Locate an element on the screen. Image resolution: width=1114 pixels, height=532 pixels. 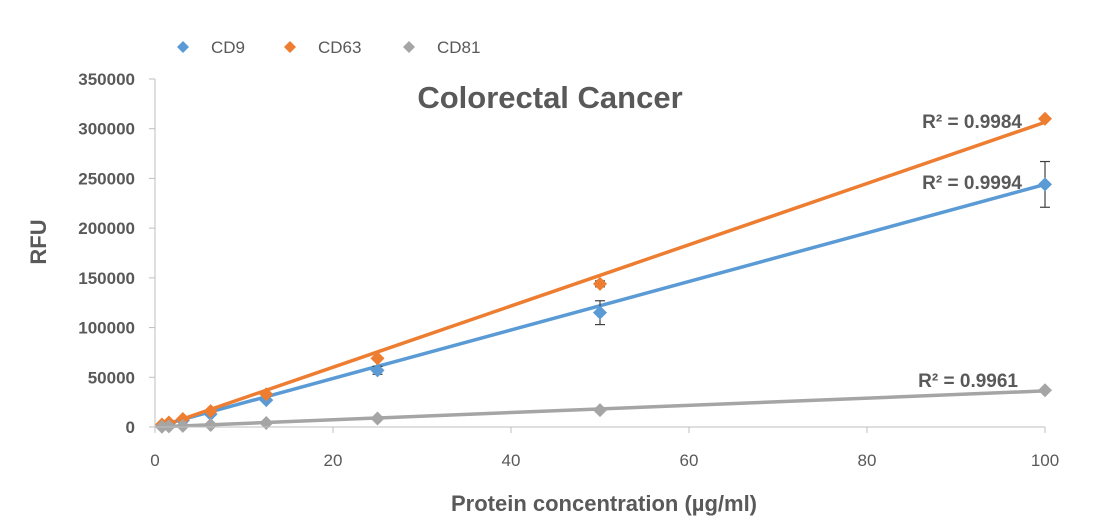
y-tick-label: 200000 is located at coordinates (106, 228).